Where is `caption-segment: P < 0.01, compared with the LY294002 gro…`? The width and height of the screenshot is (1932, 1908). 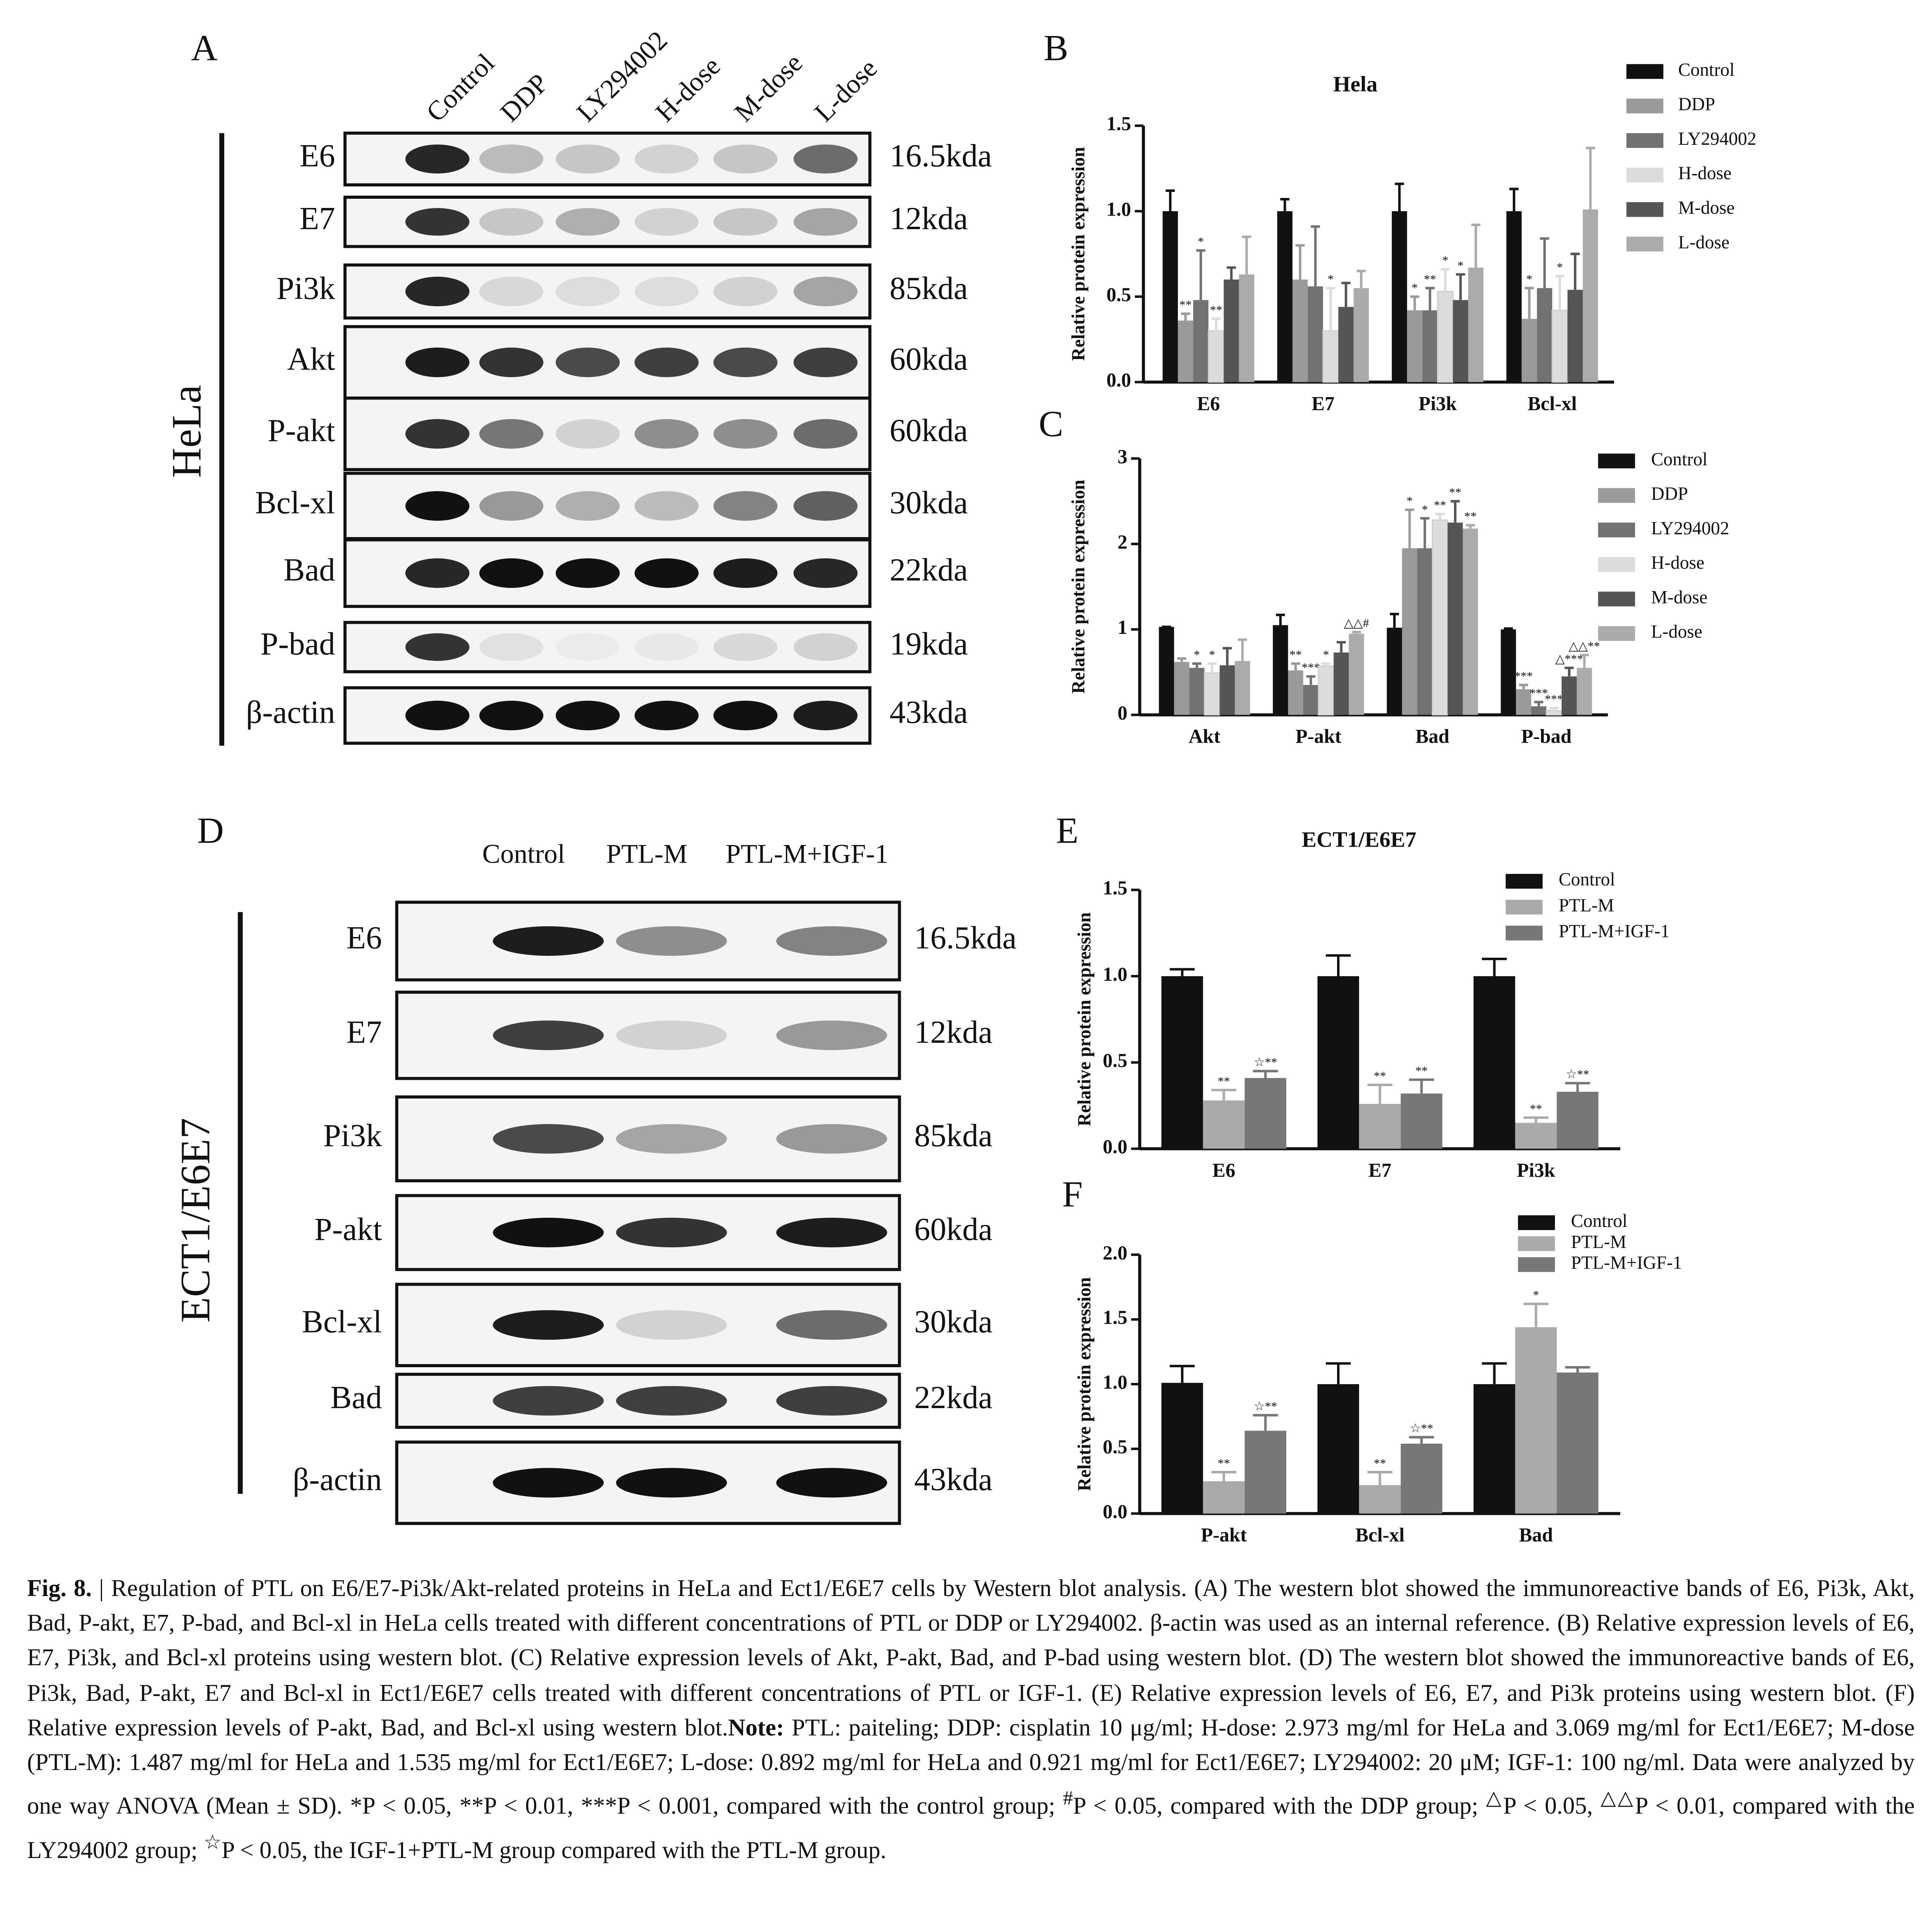 caption-segment: P < 0.01, compared with the LY294002 gro… is located at coordinates (971, 1829).